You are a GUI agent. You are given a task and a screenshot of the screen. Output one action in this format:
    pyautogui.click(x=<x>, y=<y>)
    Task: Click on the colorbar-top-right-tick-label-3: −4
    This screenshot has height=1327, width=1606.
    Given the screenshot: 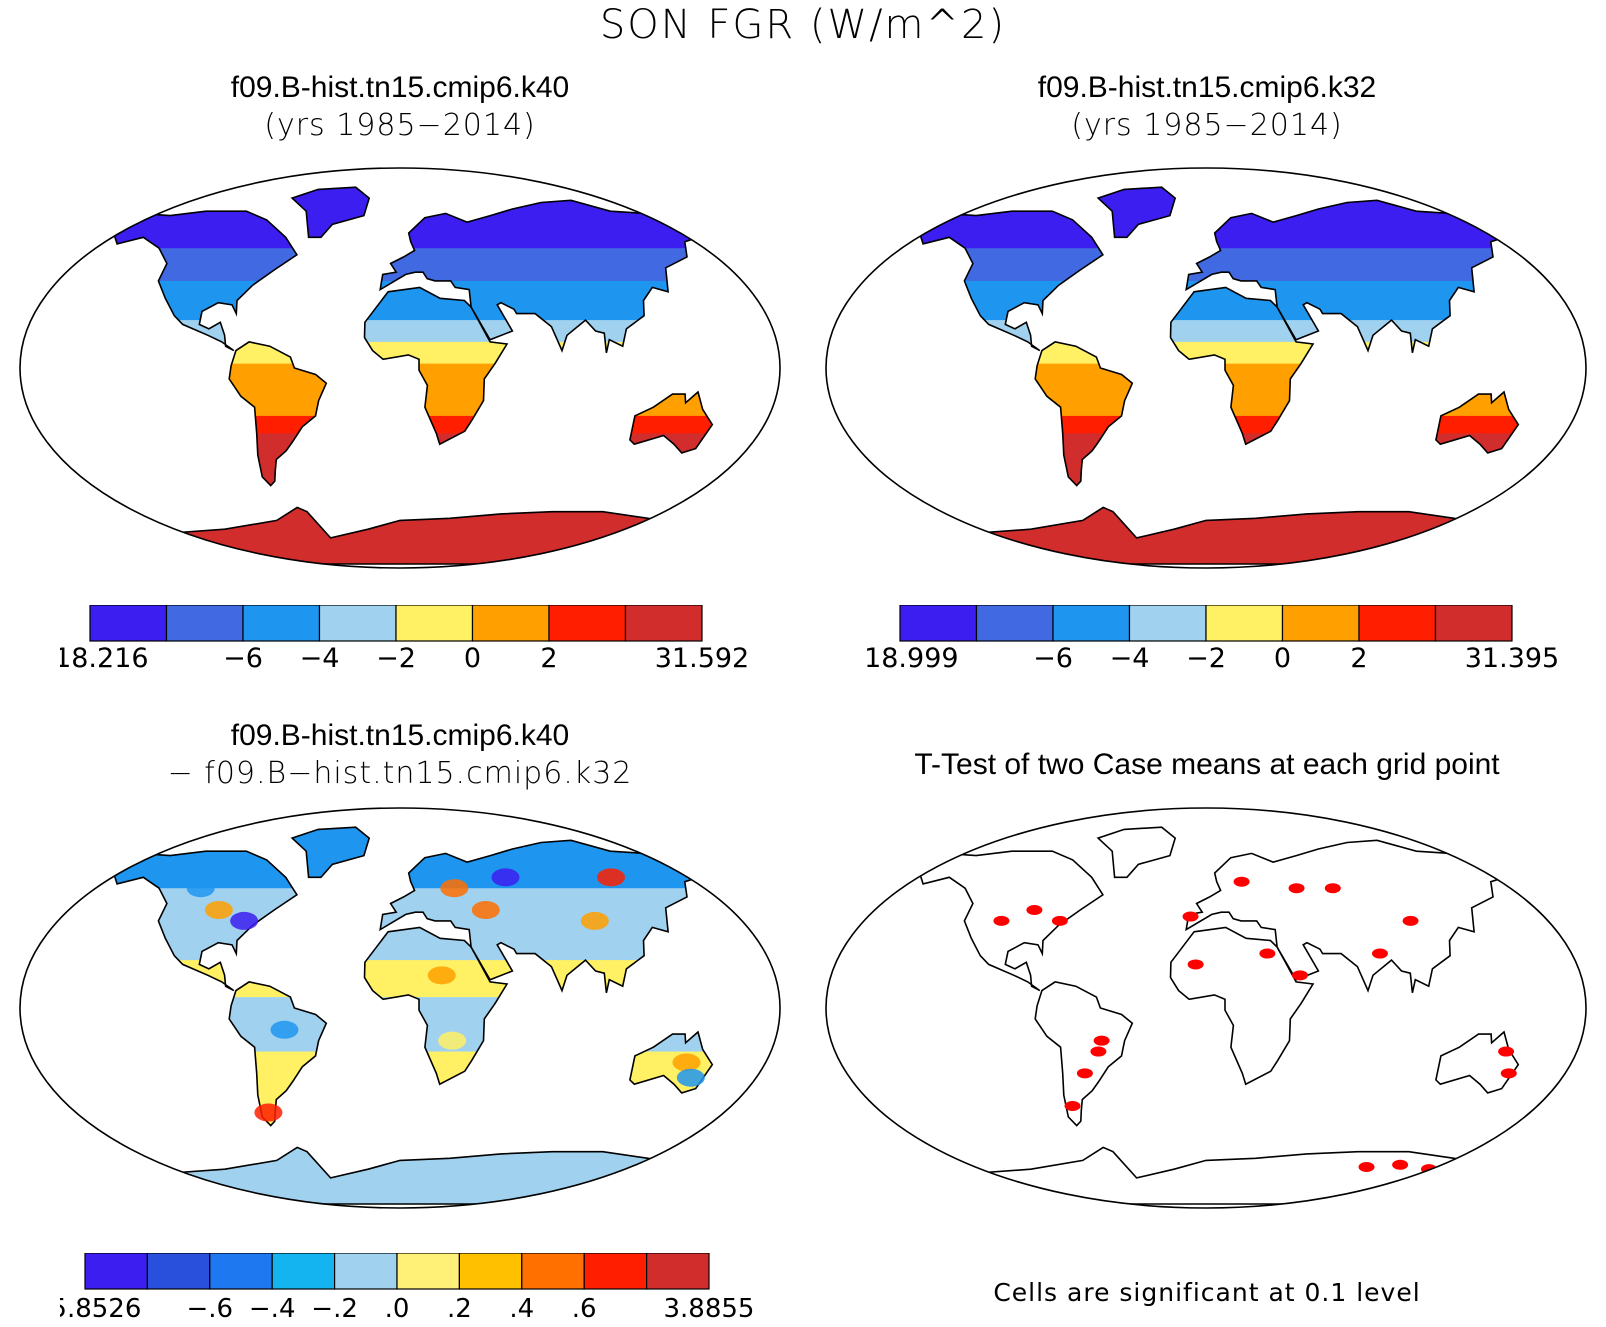 What is the action you would take?
    pyautogui.click(x=1130, y=658)
    